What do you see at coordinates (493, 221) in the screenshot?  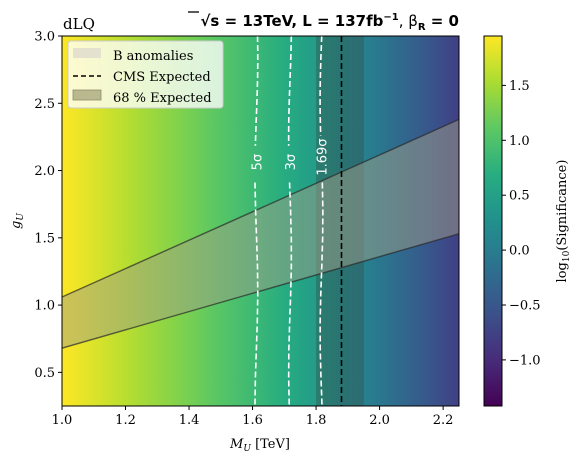 I see `colorbar` at bounding box center [493, 221].